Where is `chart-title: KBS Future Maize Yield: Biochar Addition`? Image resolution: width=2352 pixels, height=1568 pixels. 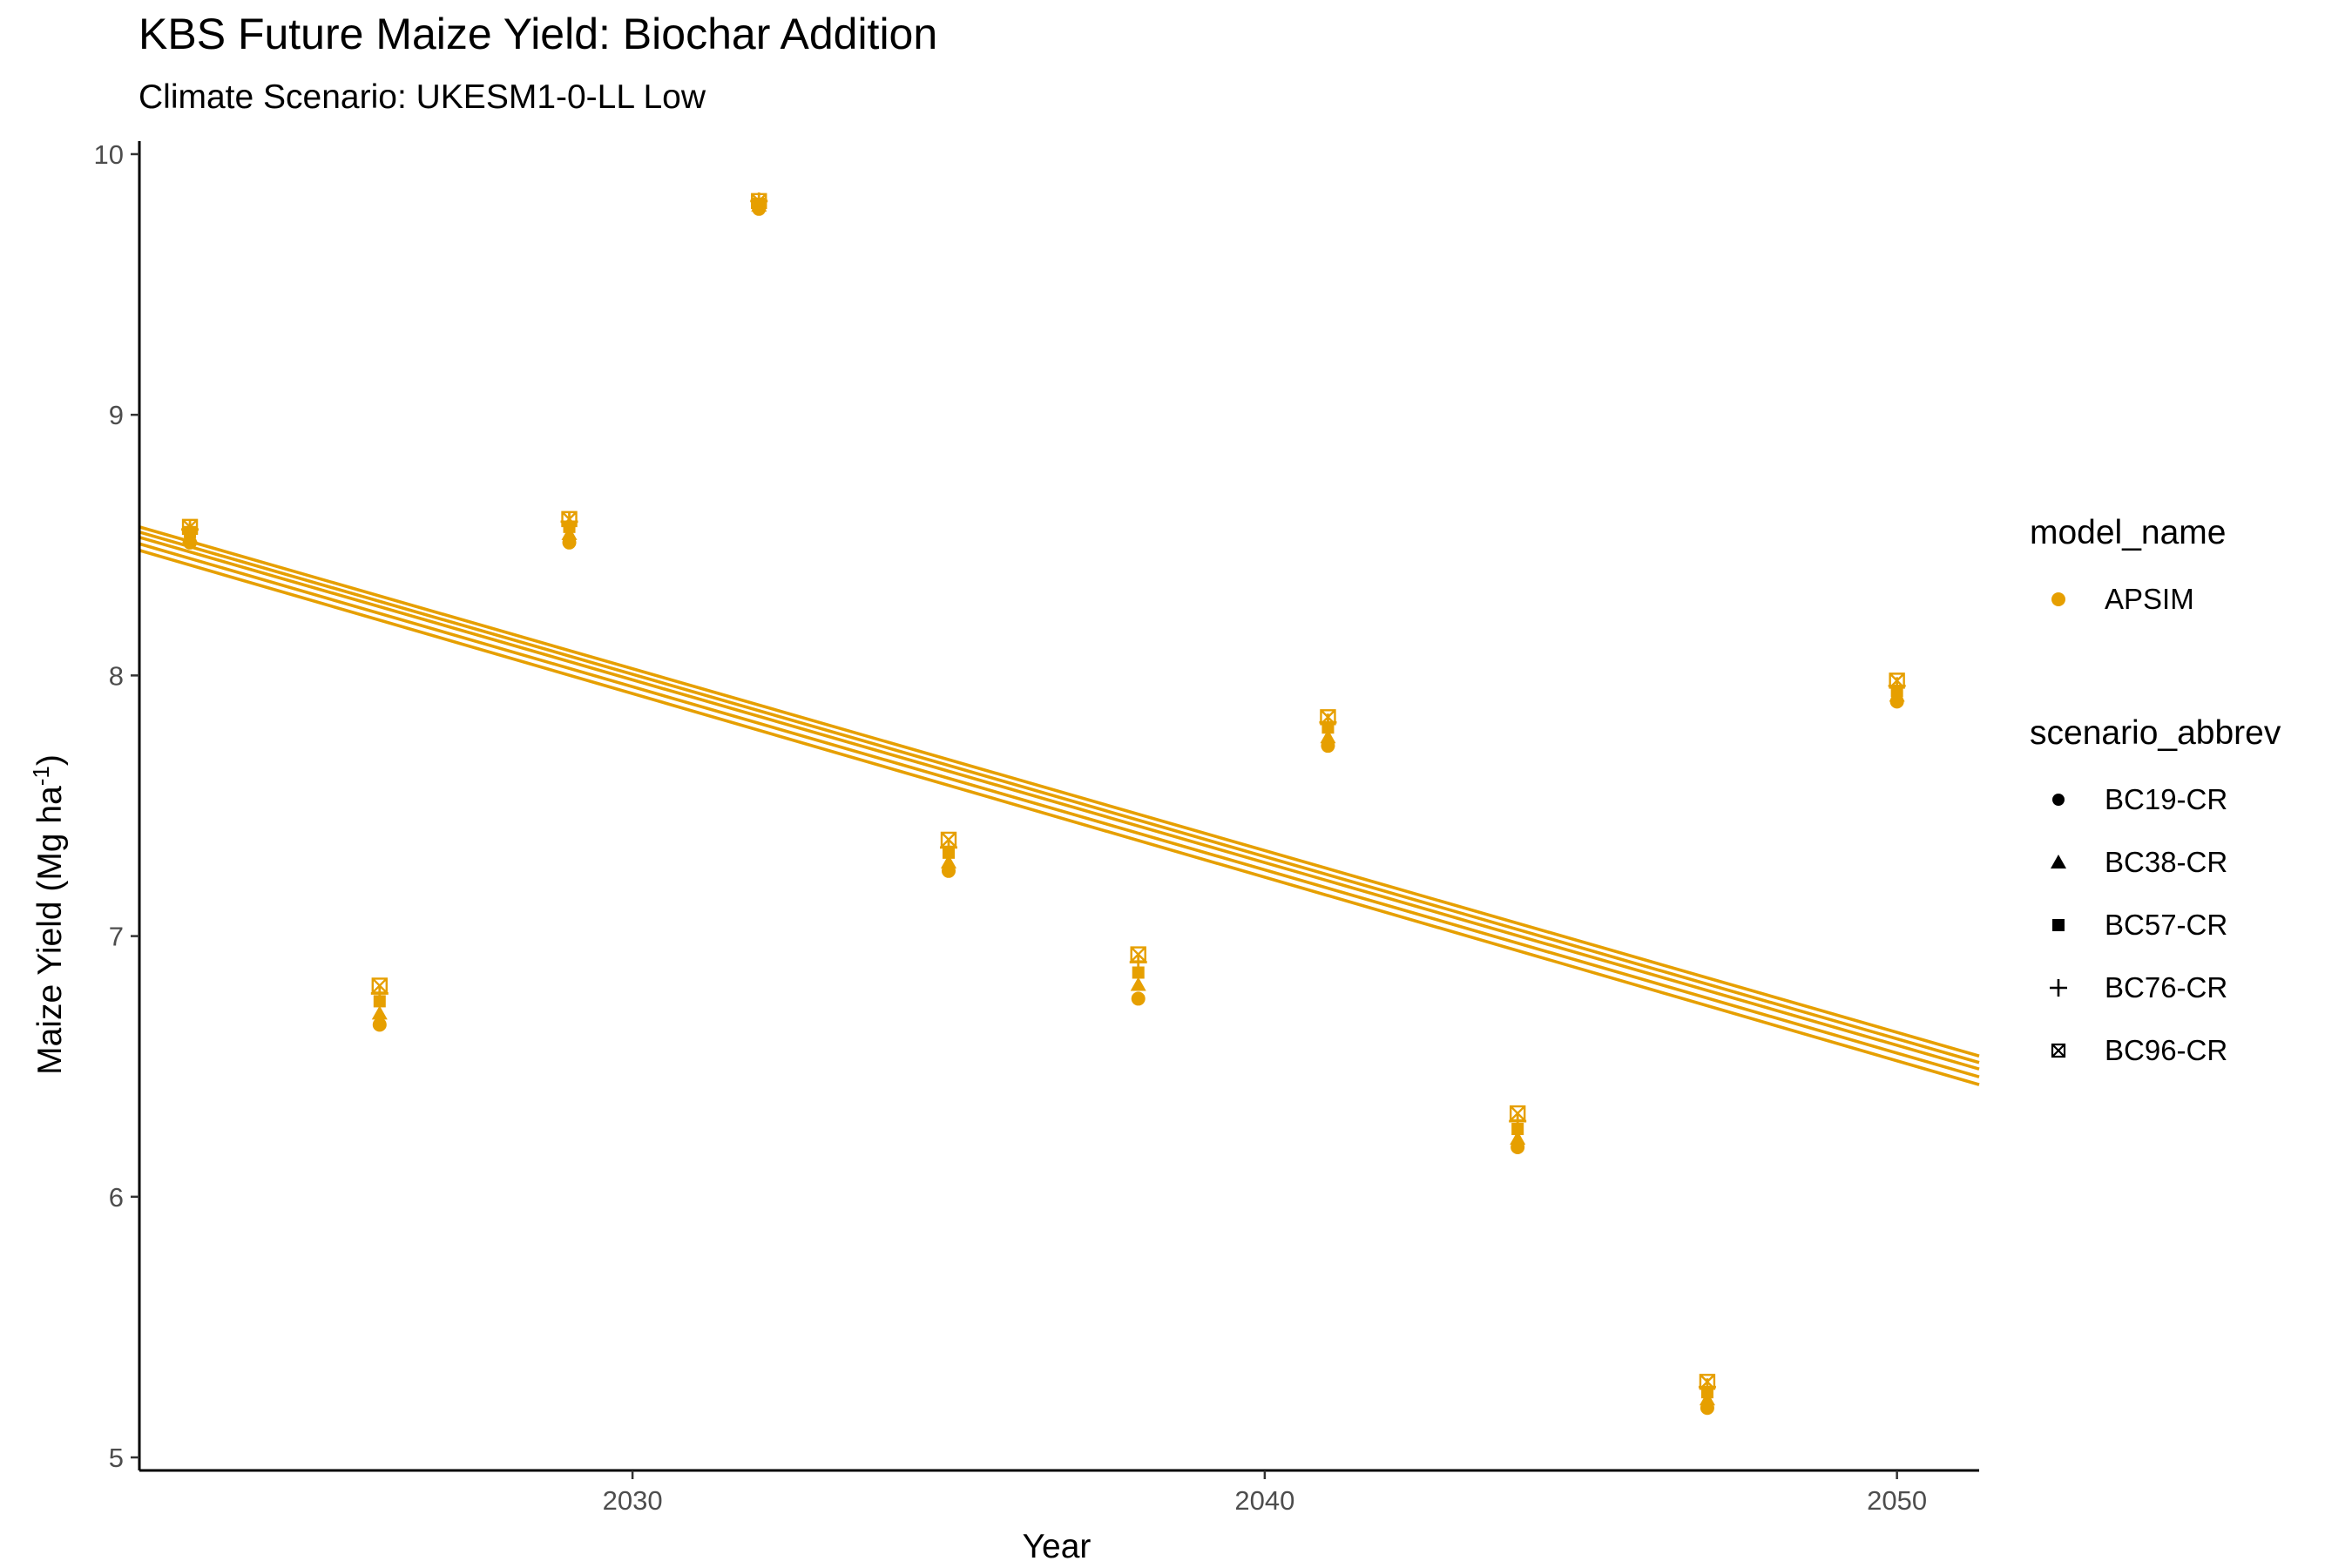
chart-title: KBS Future Maize Yield: Biochar Addition is located at coordinates (538, 34).